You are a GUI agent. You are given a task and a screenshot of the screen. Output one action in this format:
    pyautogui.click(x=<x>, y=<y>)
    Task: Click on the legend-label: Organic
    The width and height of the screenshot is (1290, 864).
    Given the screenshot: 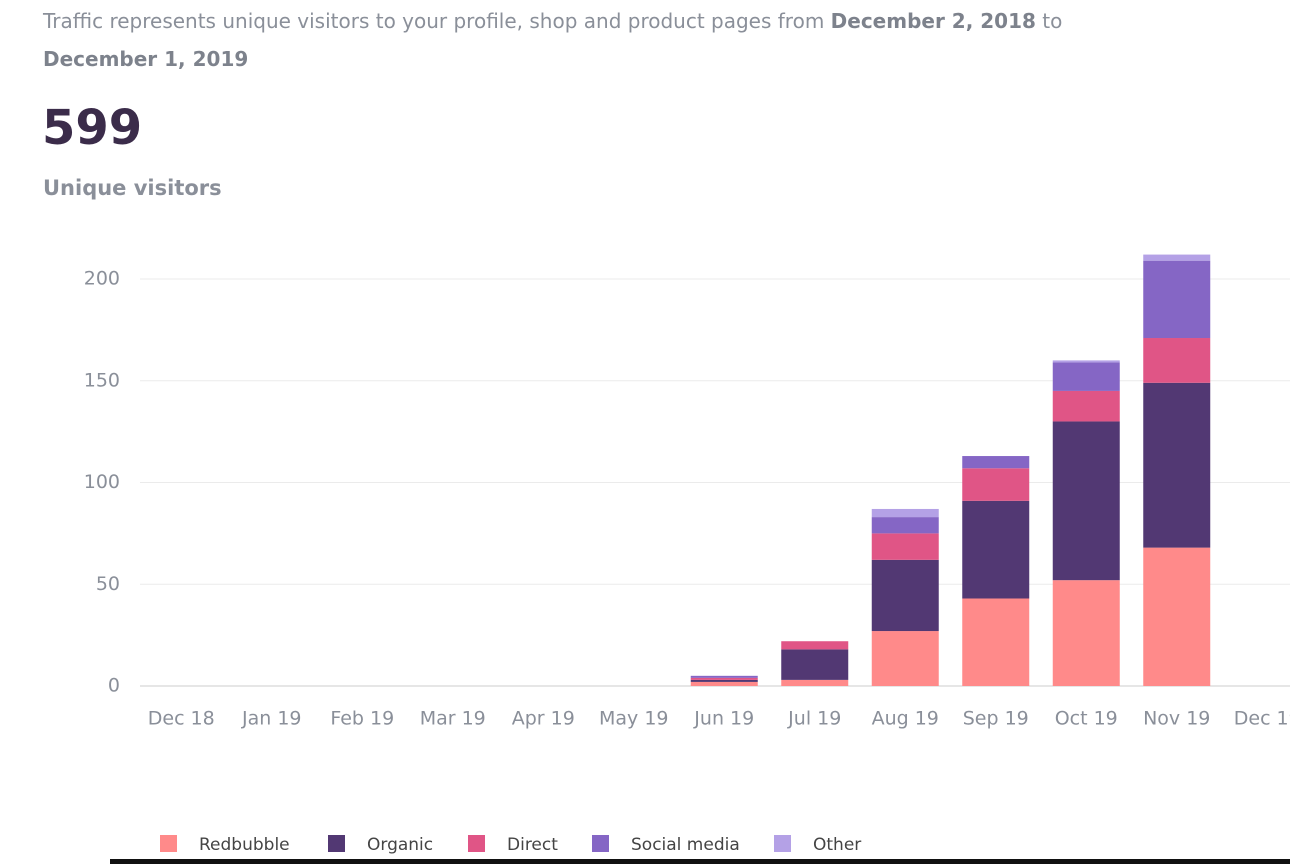 What is the action you would take?
    pyautogui.click(x=400, y=845)
    